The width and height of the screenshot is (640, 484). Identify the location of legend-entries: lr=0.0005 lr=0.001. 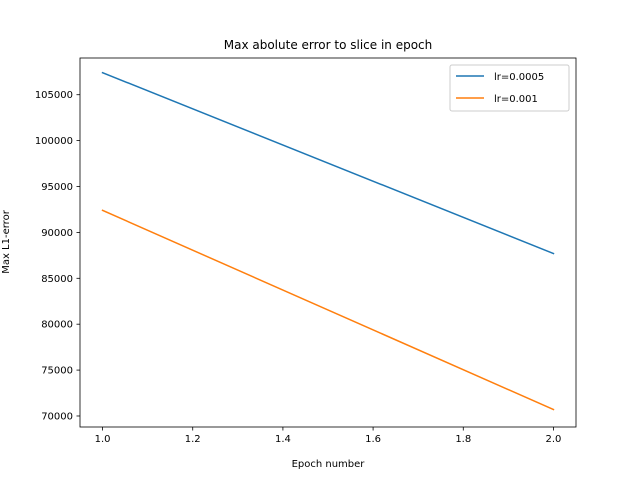
(500, 88).